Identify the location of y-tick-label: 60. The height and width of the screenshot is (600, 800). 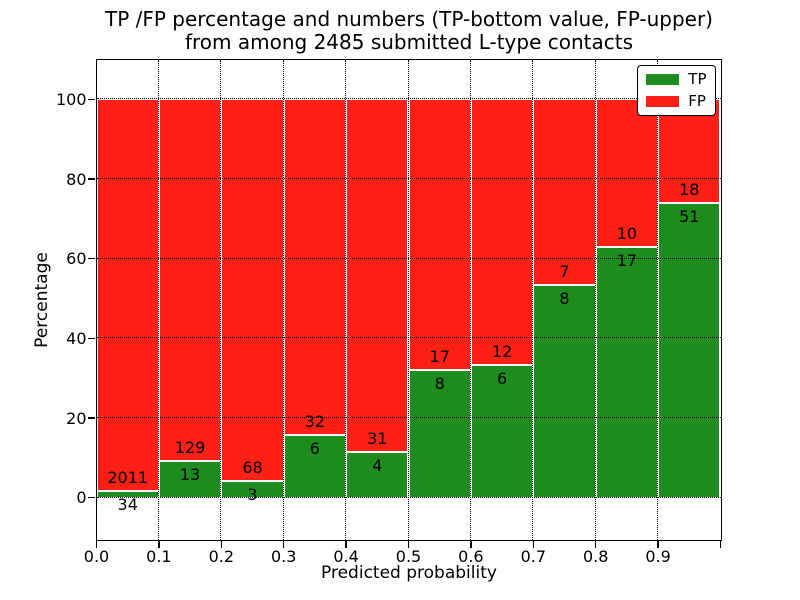
(76, 259).